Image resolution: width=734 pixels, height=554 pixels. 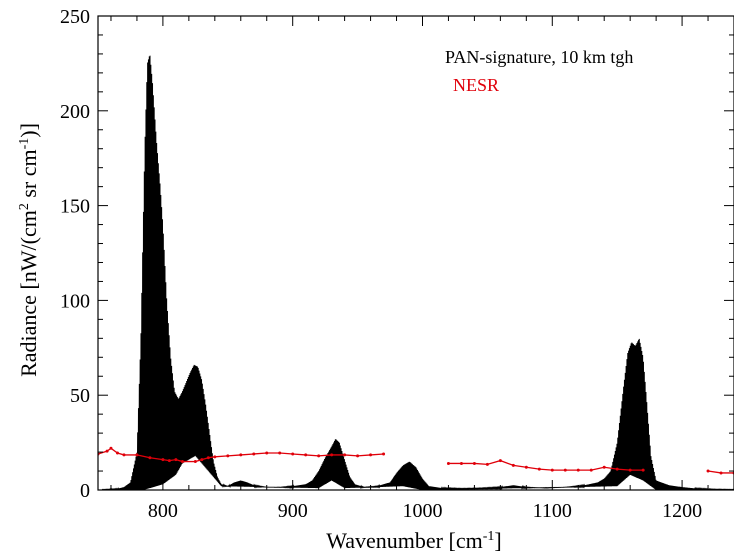 I want to click on y-tick-label: 0, so click(x=85, y=491).